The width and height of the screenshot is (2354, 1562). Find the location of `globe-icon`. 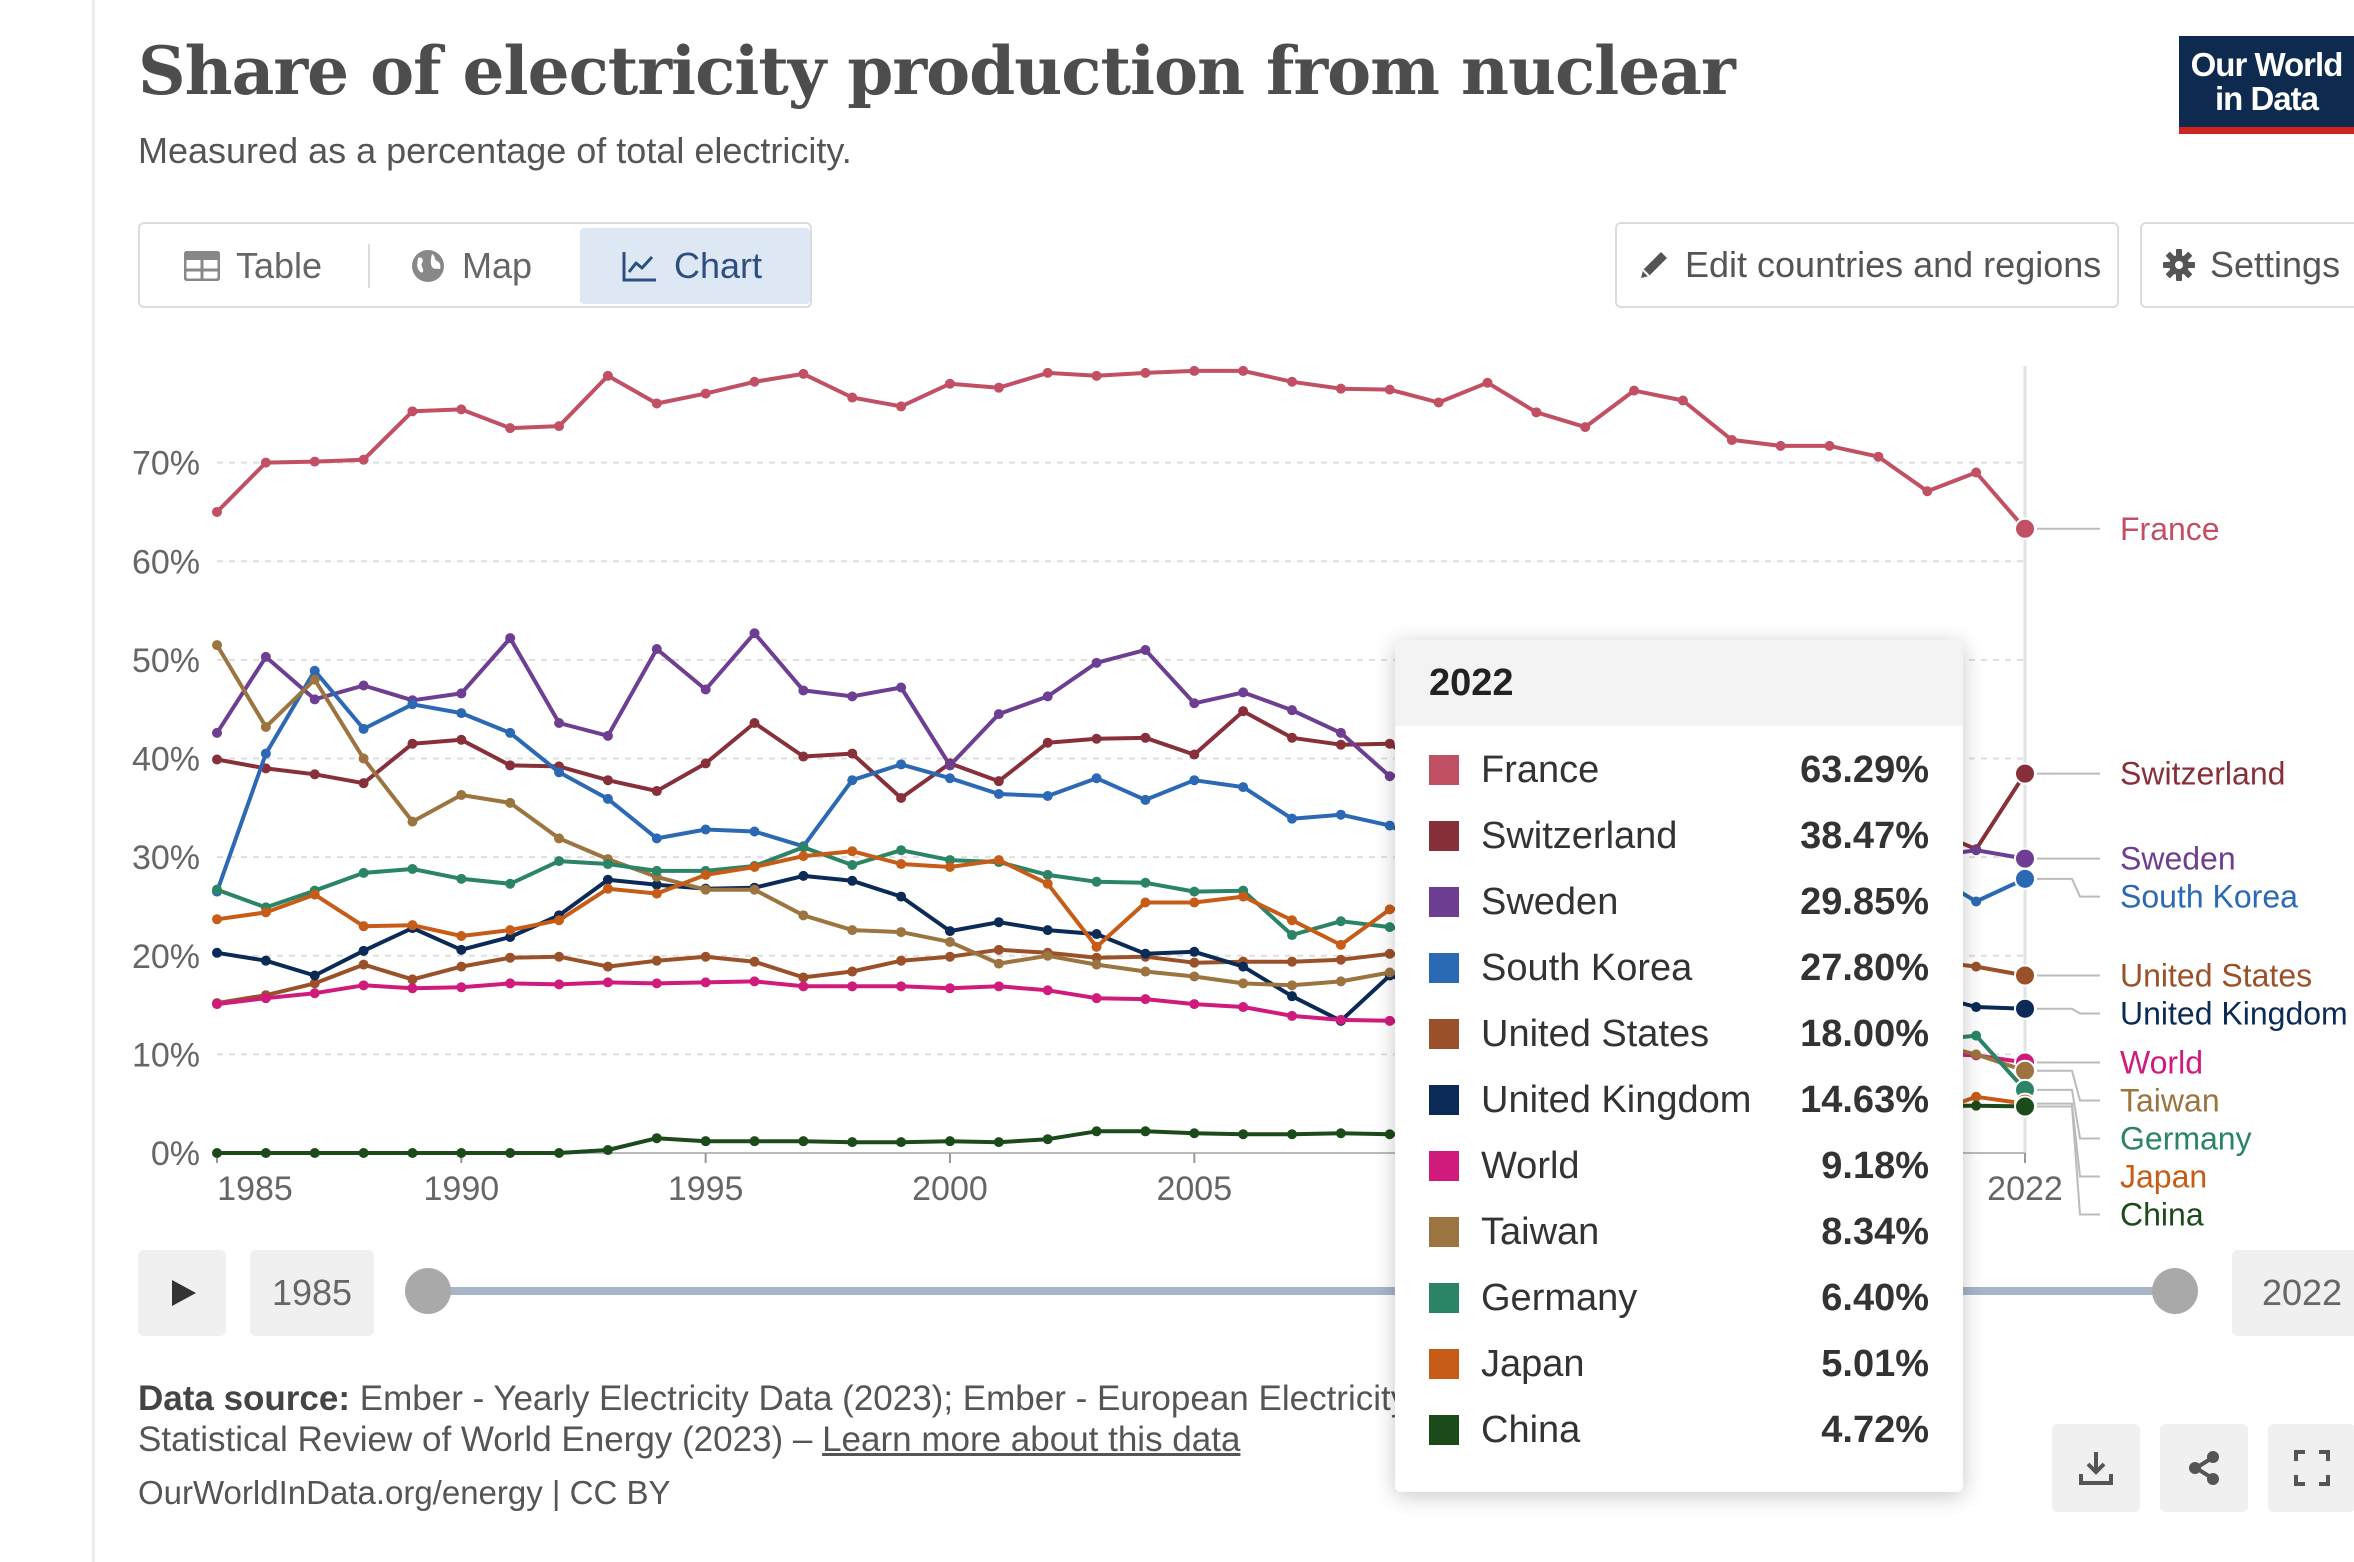

globe-icon is located at coordinates (428, 266).